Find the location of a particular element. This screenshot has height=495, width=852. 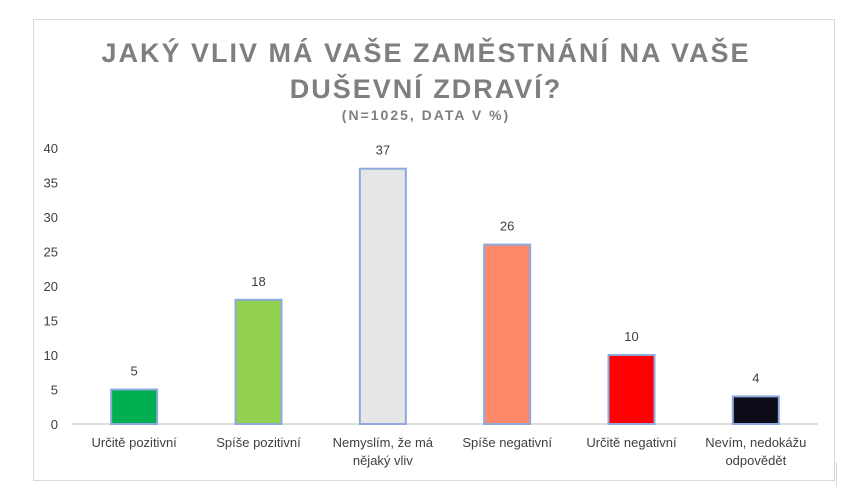

x-tick-label: Nemyslím, že má is located at coordinates (383, 442).